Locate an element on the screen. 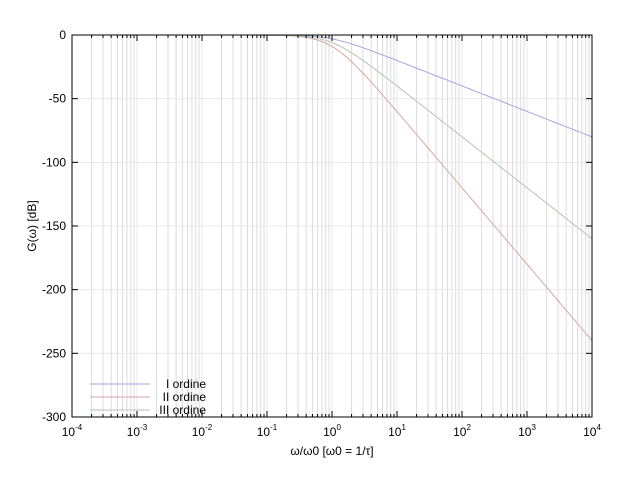  x-tick-label: 10⁴ is located at coordinates (592, 431).